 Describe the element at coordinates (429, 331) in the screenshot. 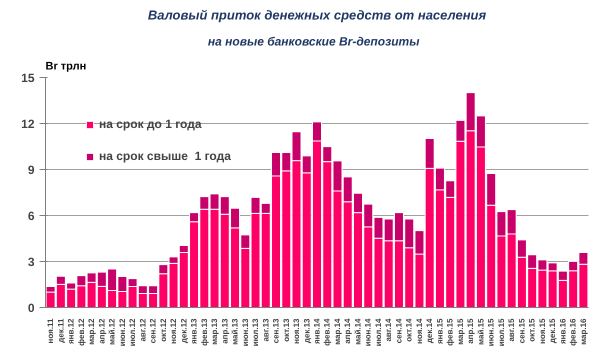

I see `x-tick-label: дек.14` at that location.